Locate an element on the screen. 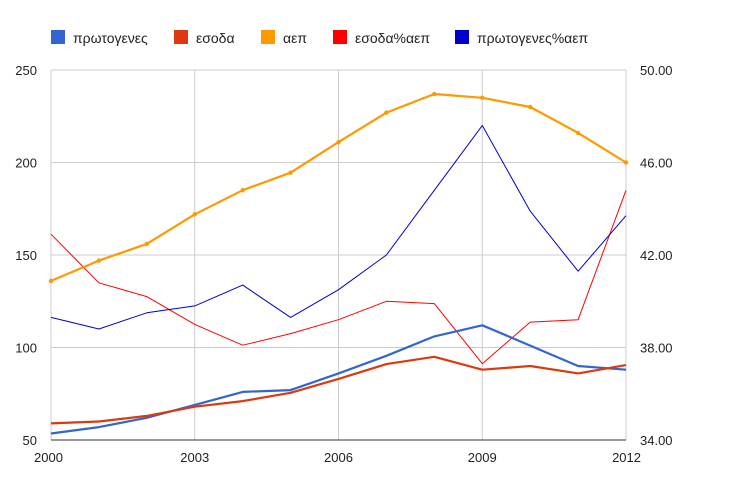 The height and width of the screenshot is (497, 754). y-right-tick-label: 34.00 is located at coordinates (656, 440).